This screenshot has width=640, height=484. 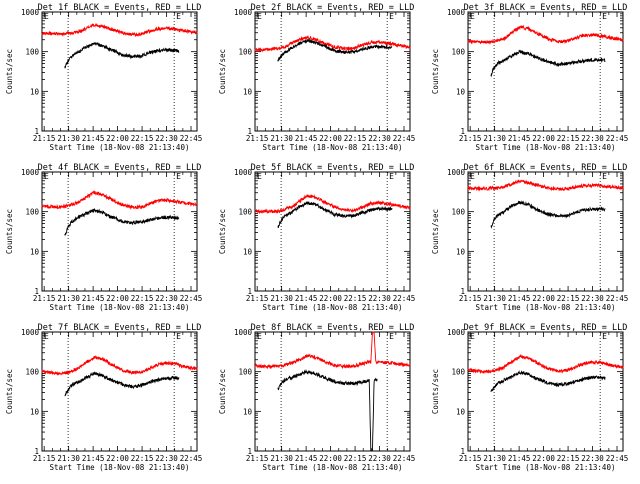 I want to click on chart-title: Det 5f BLACK = Events, RED = LLD, so click(x=333, y=168).